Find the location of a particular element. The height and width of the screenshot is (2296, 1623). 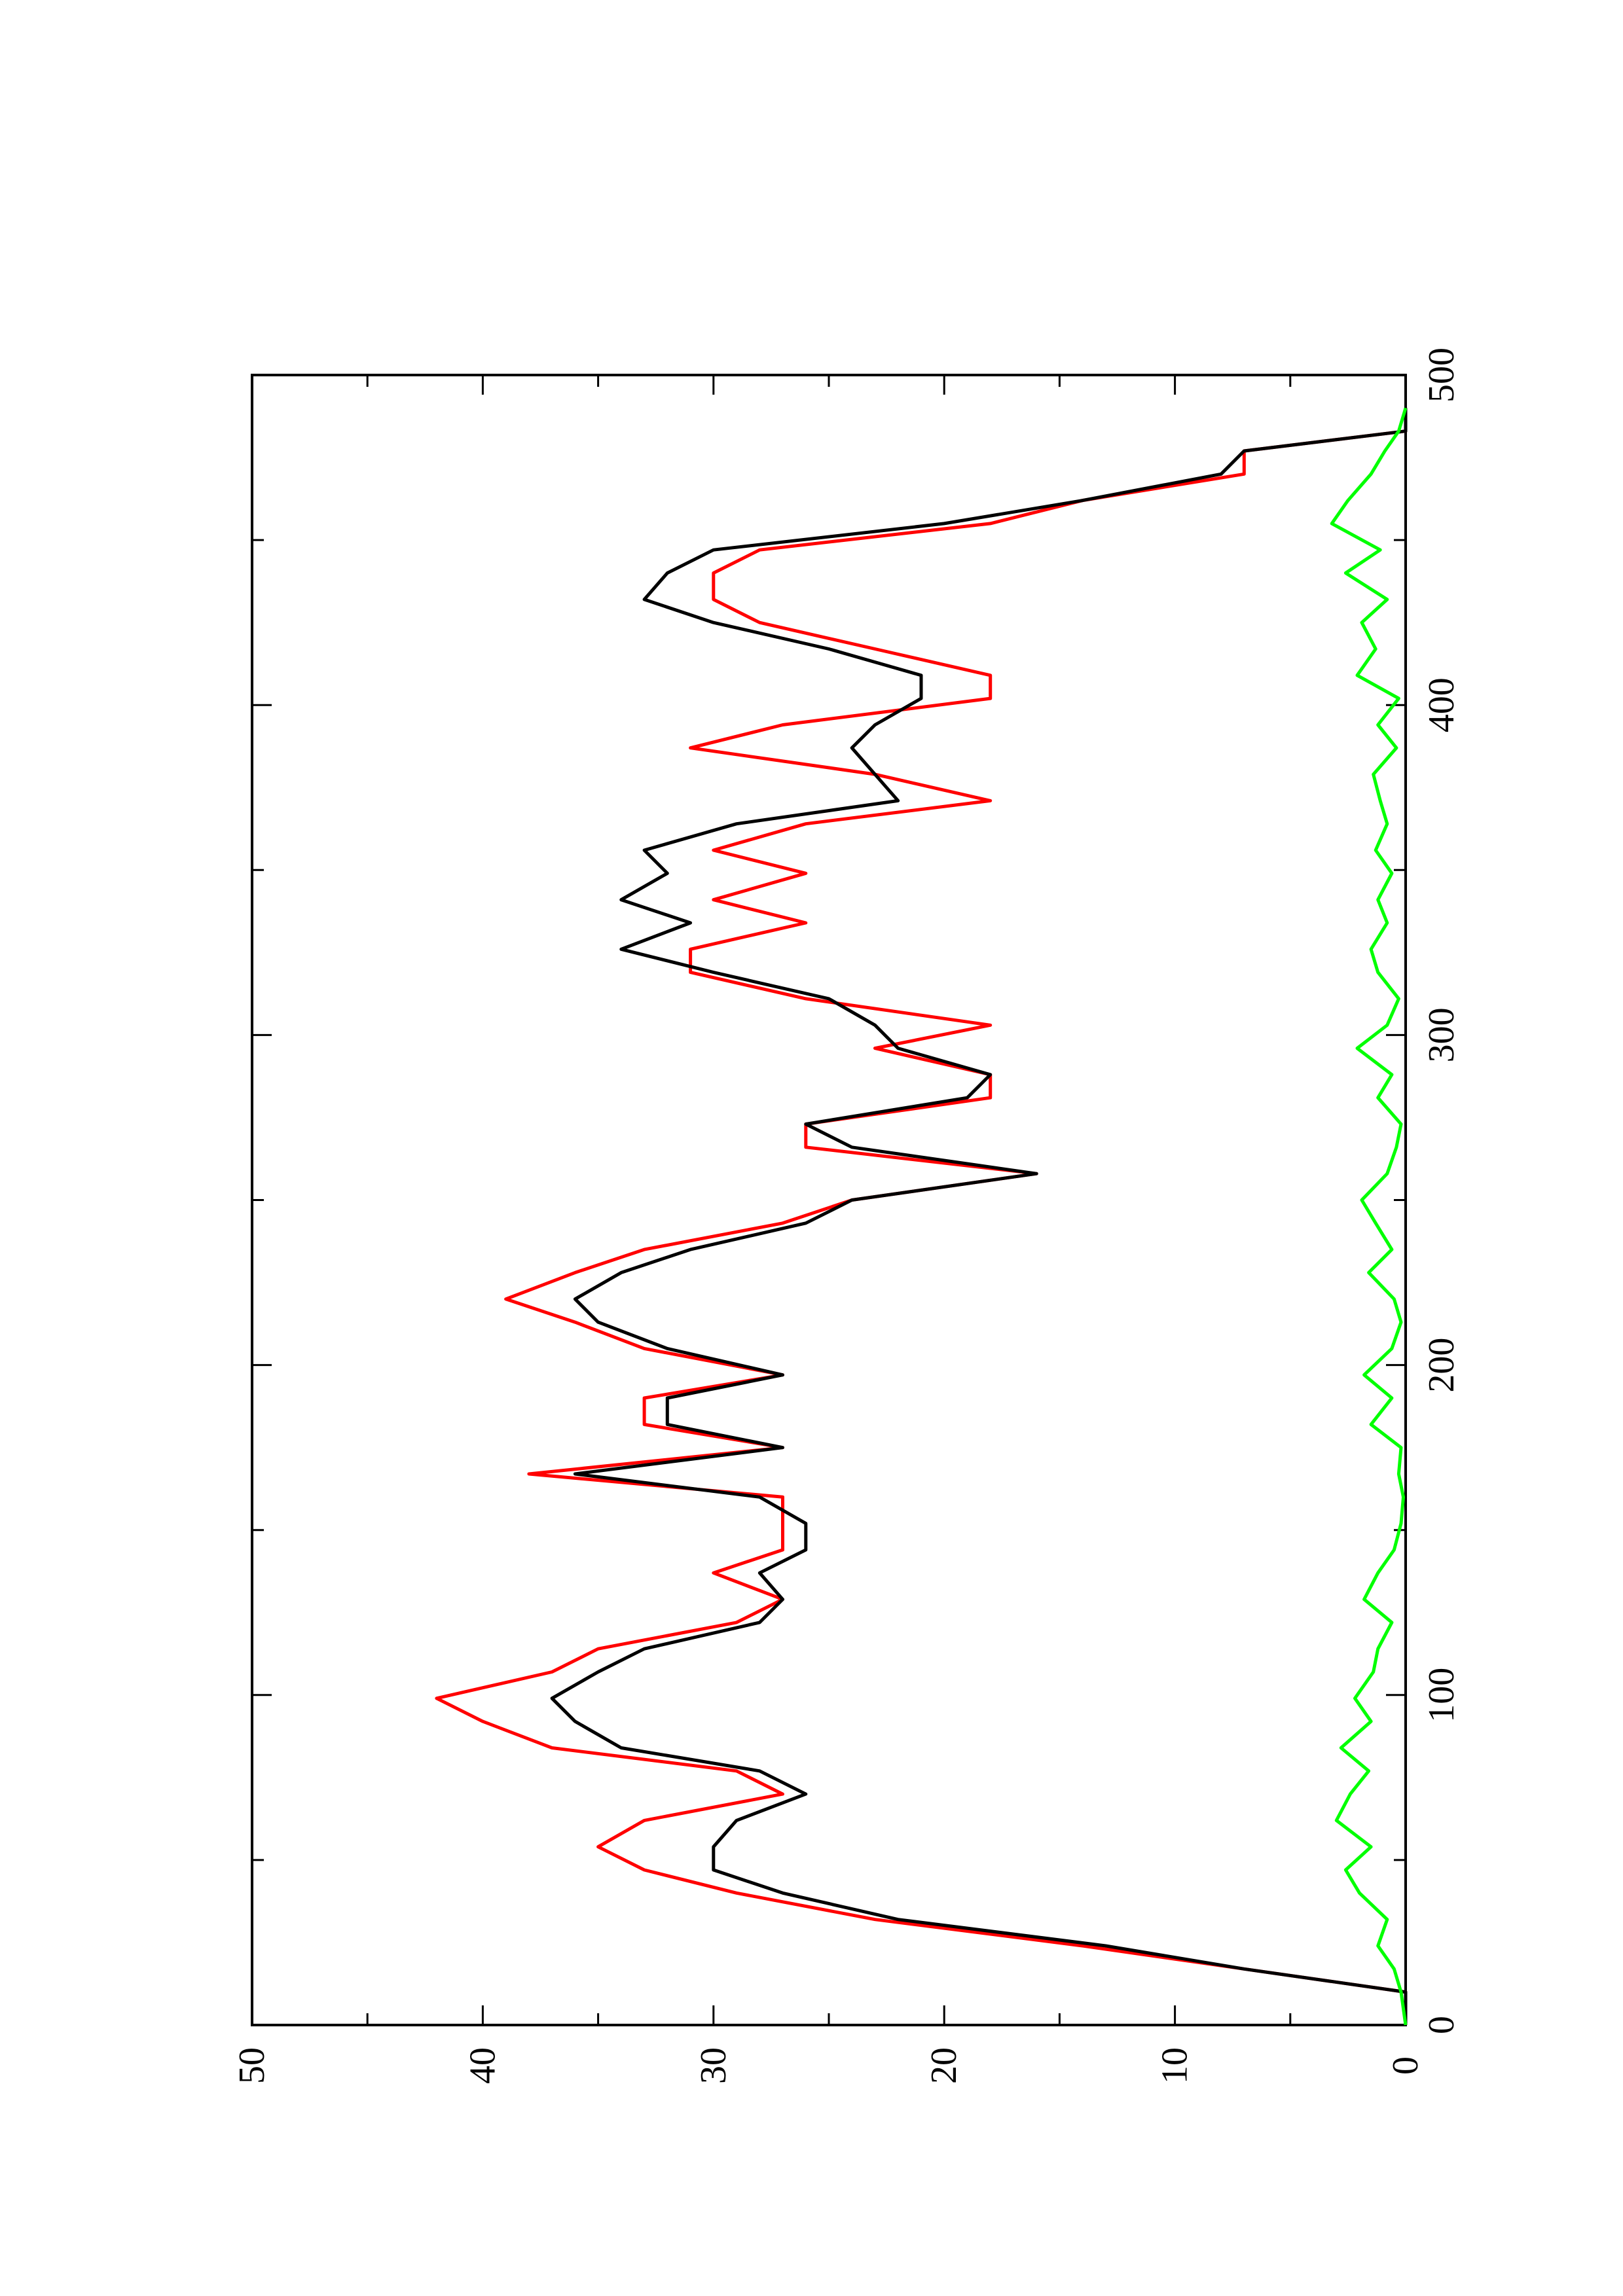

y-tick-label: 20 is located at coordinates (944, 2065).